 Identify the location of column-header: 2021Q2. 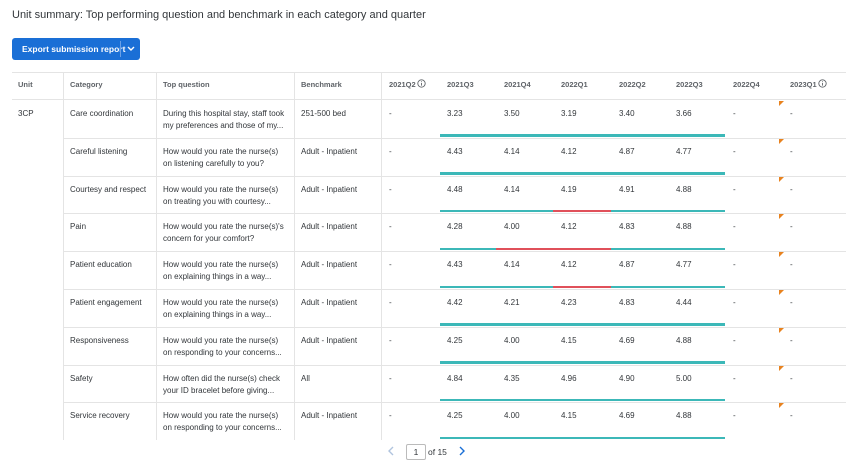
(402, 84).